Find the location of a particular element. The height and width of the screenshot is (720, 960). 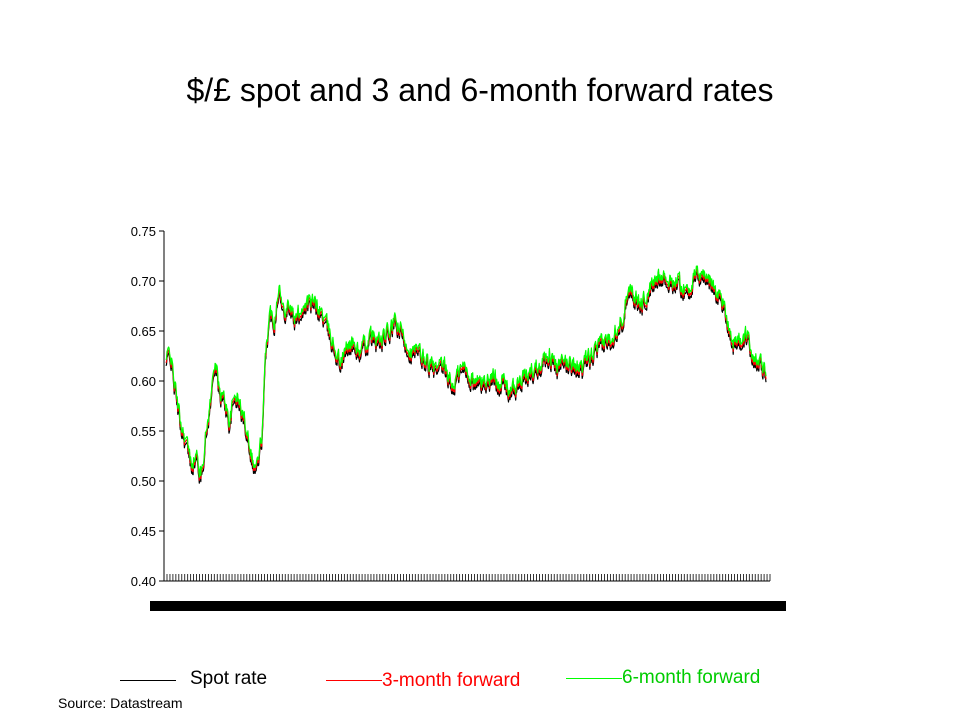

y-tick-label: 0.70 is located at coordinates (143, 281).